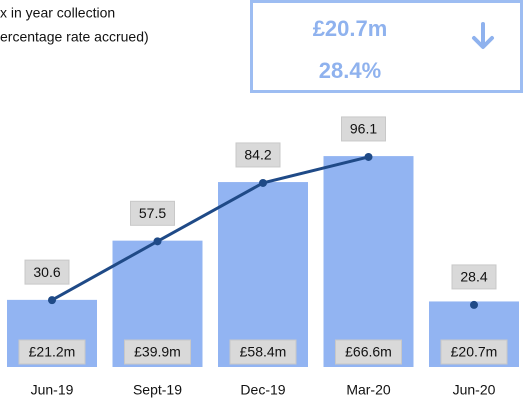  What do you see at coordinates (57, 13) in the screenshot?
I see `header-line: x in year collection` at bounding box center [57, 13].